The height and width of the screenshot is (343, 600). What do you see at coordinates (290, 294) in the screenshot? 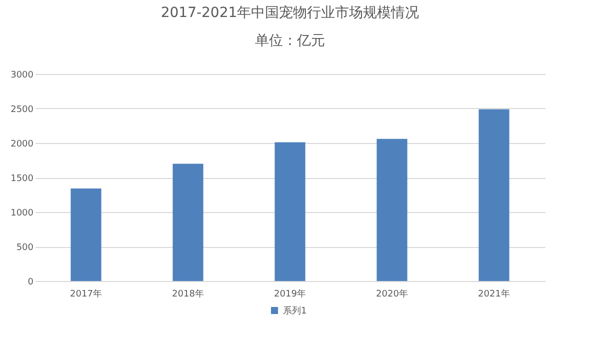
I see `x-tick-label: 2019年` at bounding box center [290, 294].